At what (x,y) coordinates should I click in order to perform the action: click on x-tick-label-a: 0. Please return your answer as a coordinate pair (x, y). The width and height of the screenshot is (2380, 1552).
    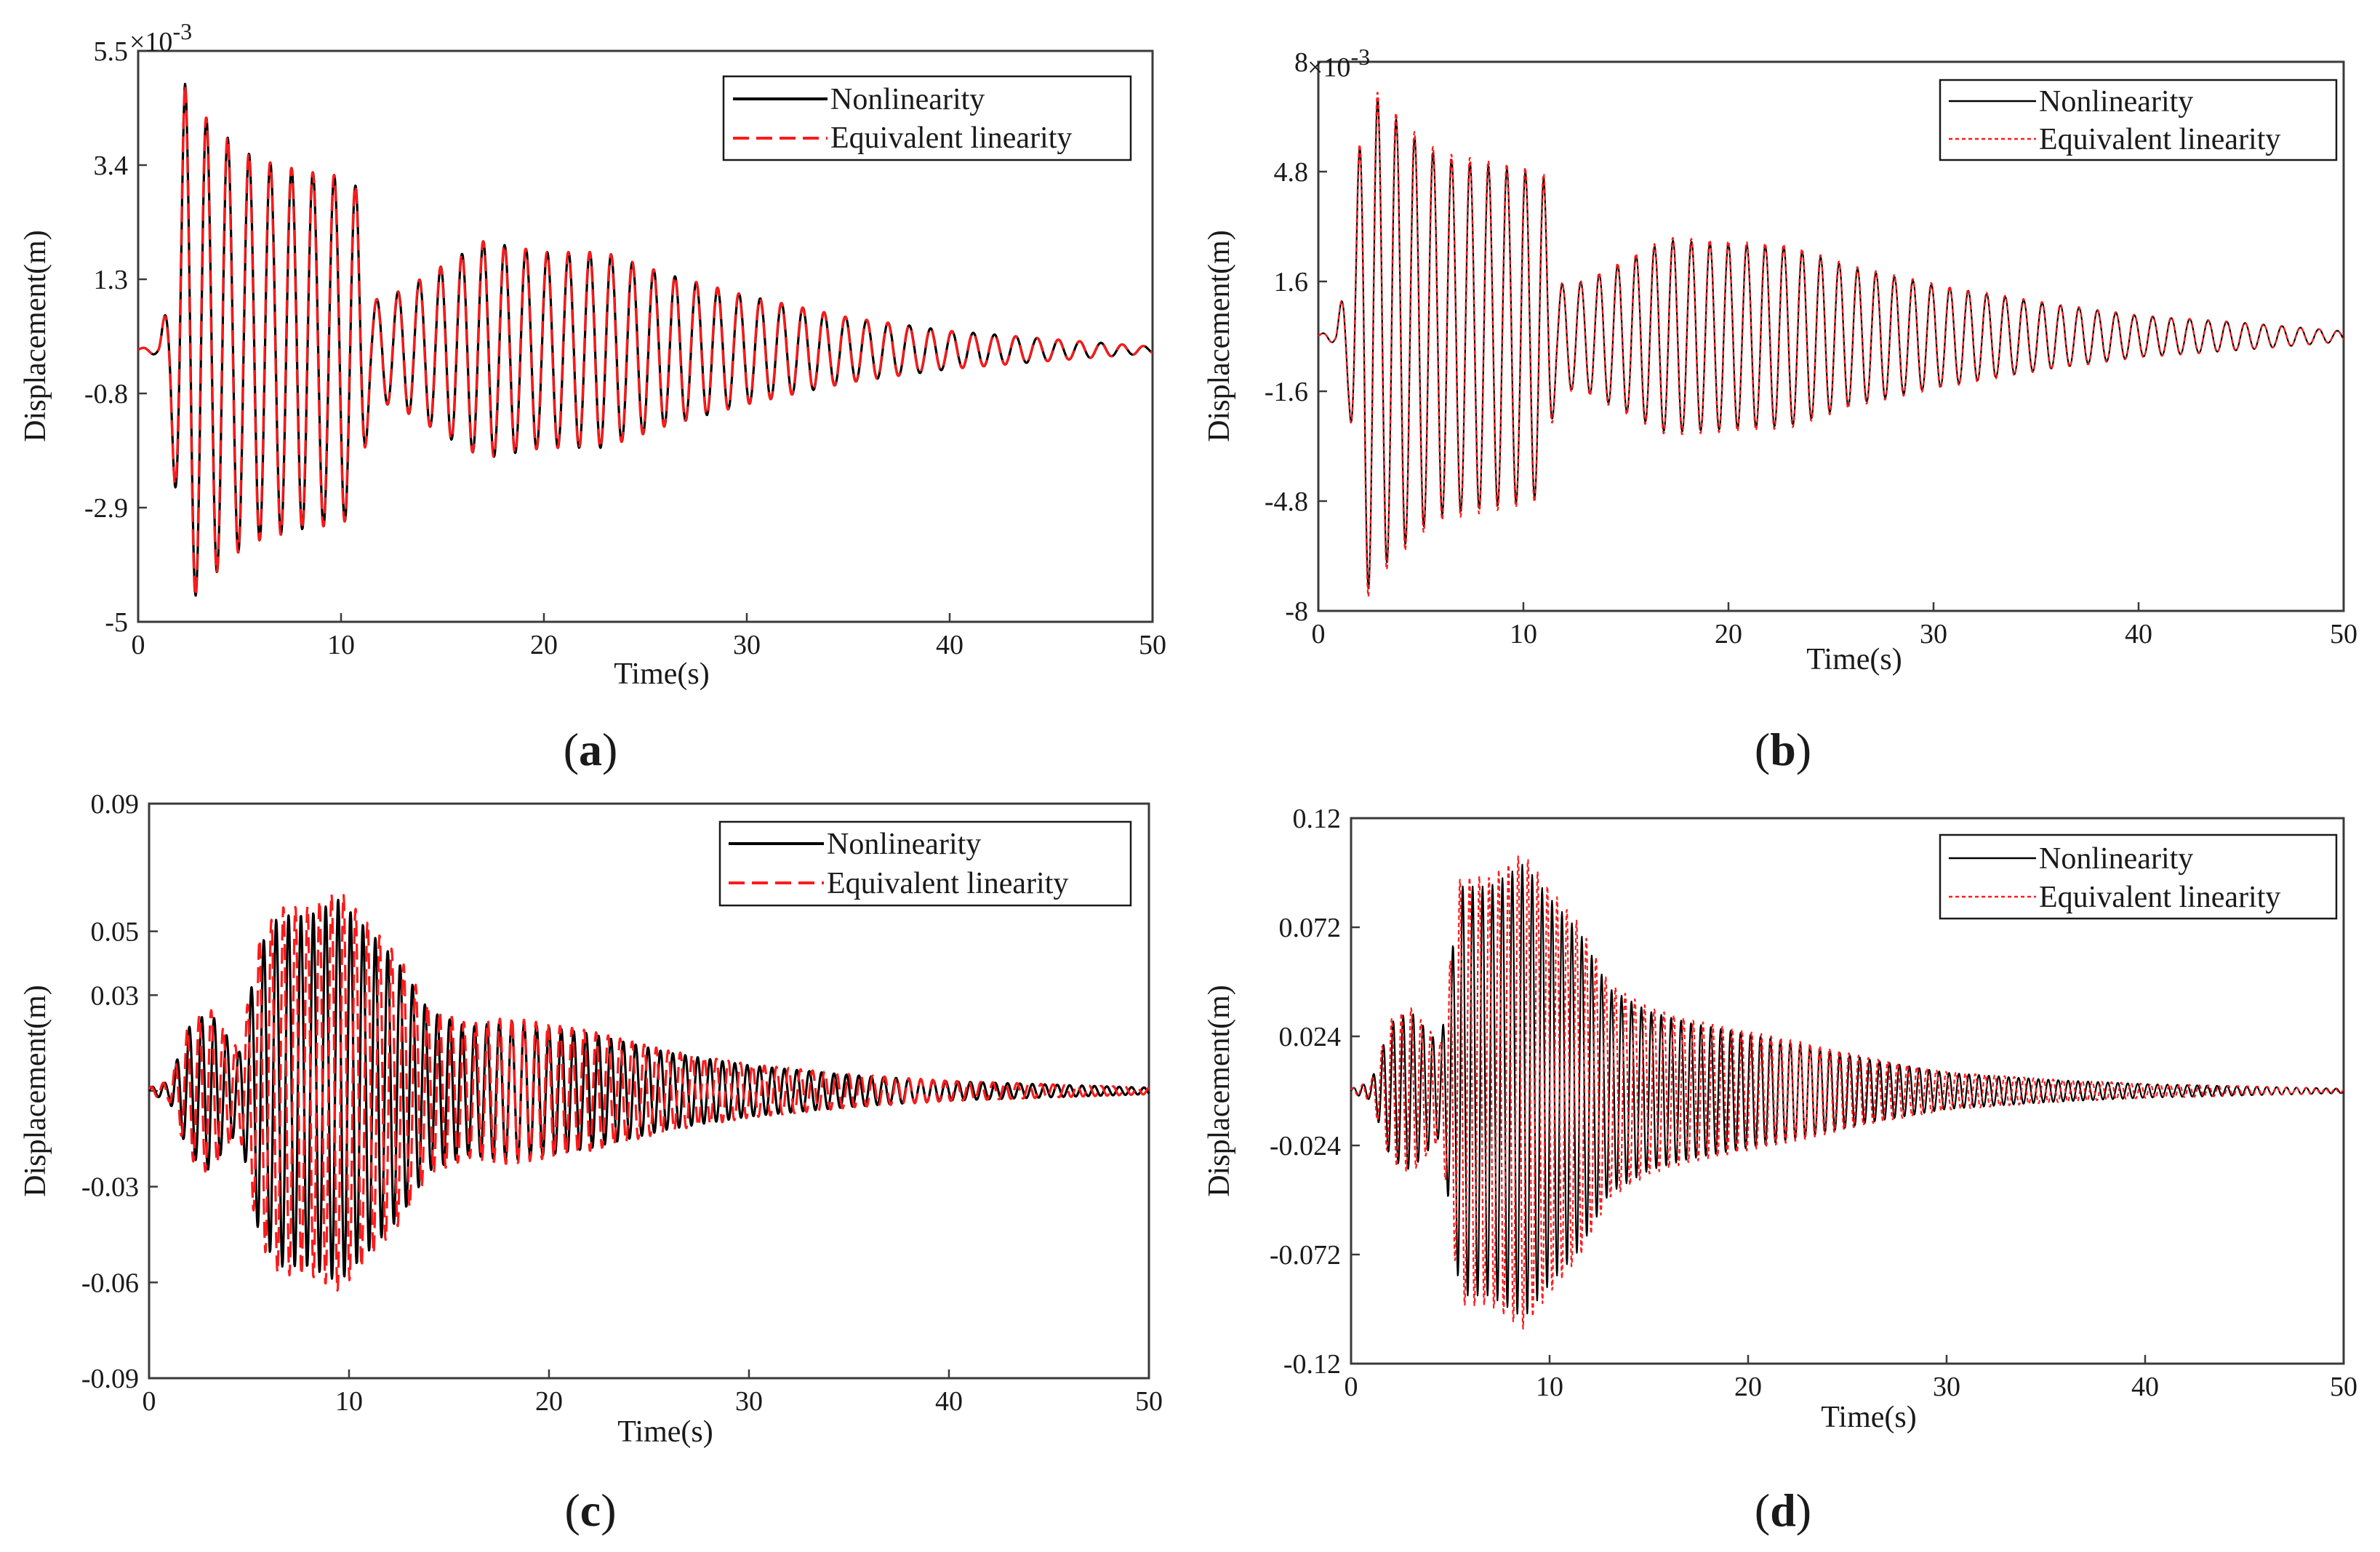
    Looking at the image, I should click on (138, 645).